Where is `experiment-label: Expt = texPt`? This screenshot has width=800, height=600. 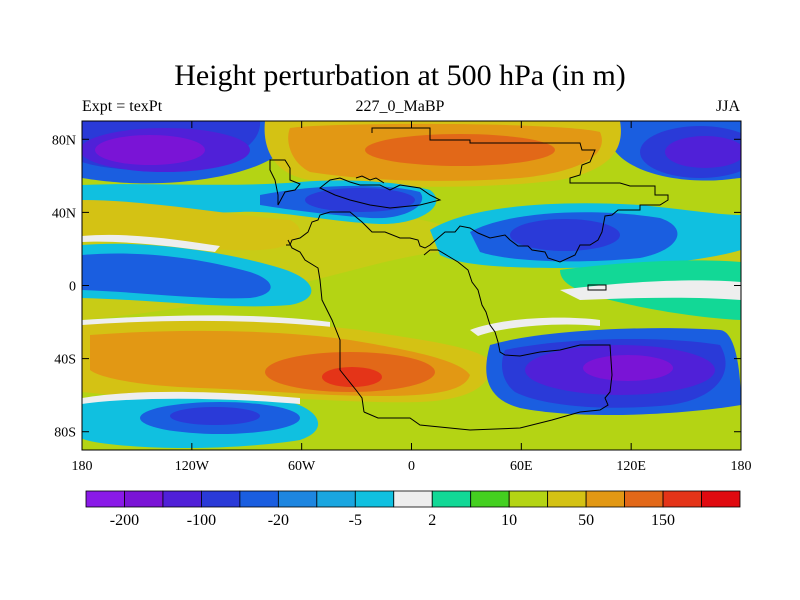
experiment-label: Expt = texPt is located at coordinates (122, 106).